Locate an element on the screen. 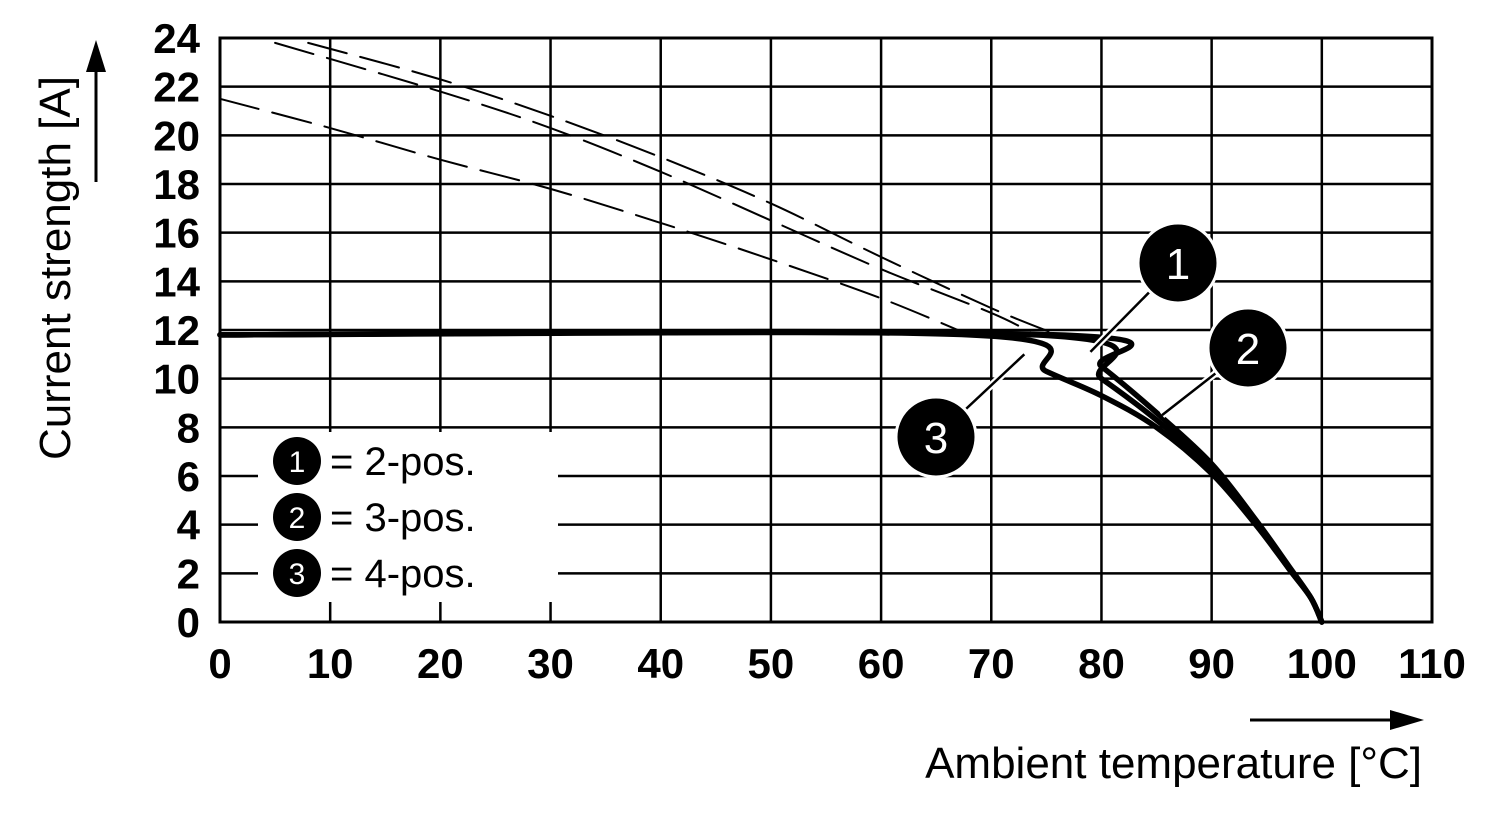 The height and width of the screenshot is (820, 1500). y-tick-label: 22 is located at coordinates (176, 87).